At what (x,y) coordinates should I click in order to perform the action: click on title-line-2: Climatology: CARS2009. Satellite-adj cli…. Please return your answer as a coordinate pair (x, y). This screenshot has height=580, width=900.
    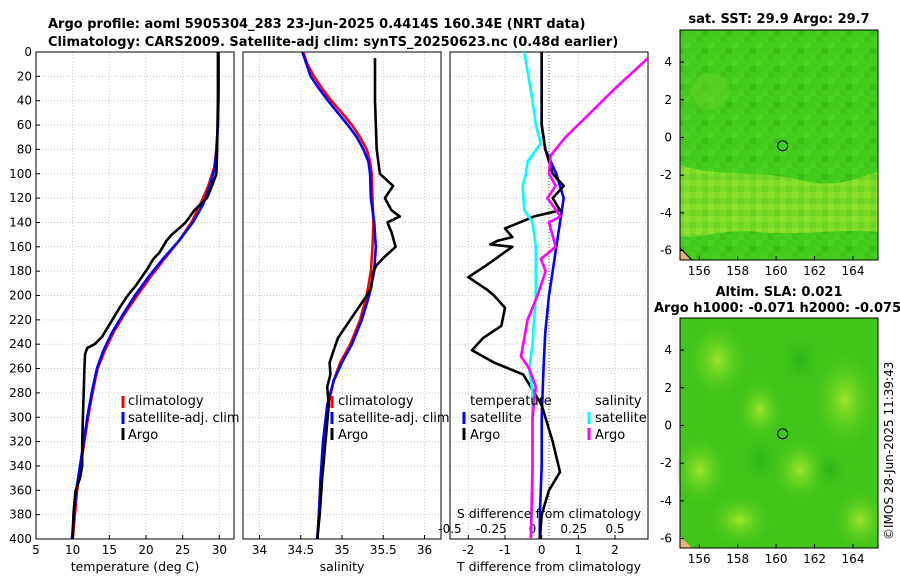
    Looking at the image, I should click on (333, 42).